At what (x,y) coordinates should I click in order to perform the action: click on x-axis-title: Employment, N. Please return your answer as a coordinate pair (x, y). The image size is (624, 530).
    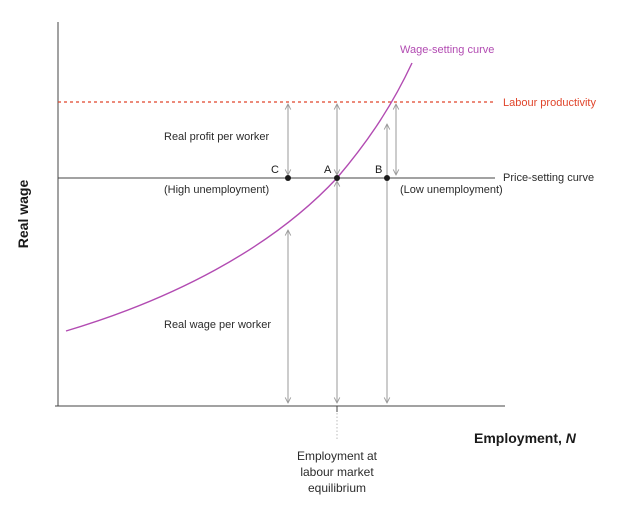
    Looking at the image, I should click on (525, 438).